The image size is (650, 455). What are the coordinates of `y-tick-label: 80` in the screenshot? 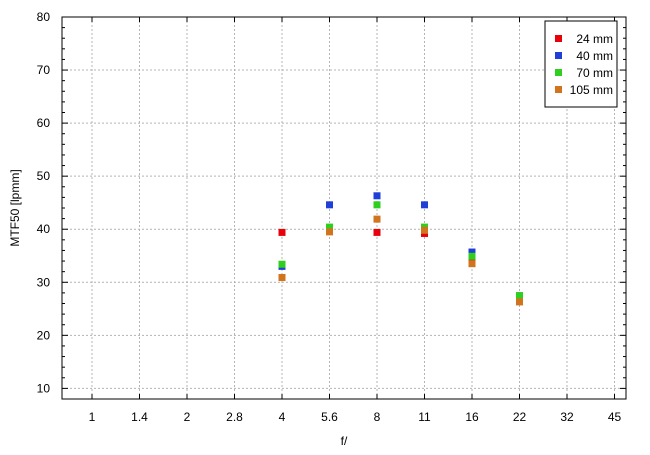 It's located at (44, 17).